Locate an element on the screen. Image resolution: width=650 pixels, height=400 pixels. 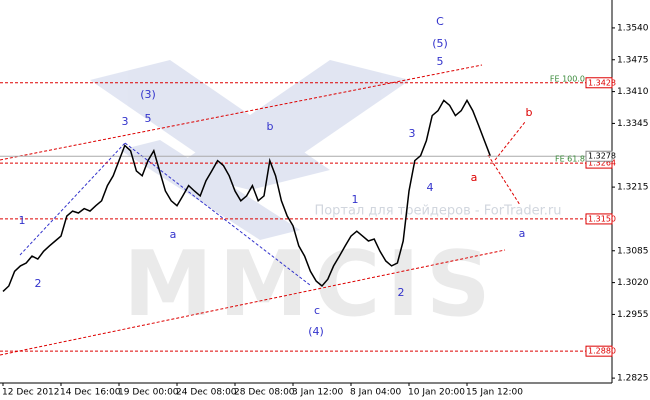
y-tick-label: 1.2955 is located at coordinates (633, 315).